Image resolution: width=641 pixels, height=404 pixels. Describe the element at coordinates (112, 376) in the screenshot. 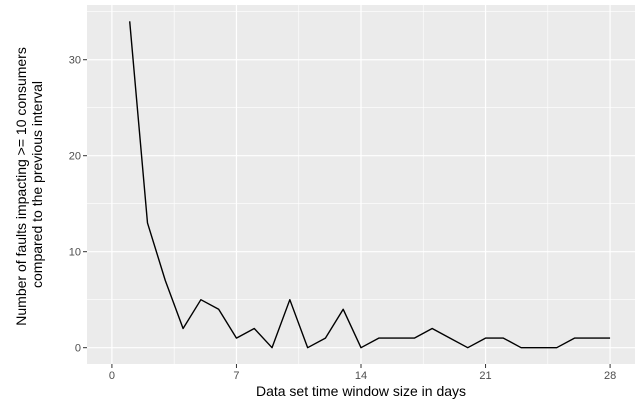

I see `x-tick-label: 0` at that location.